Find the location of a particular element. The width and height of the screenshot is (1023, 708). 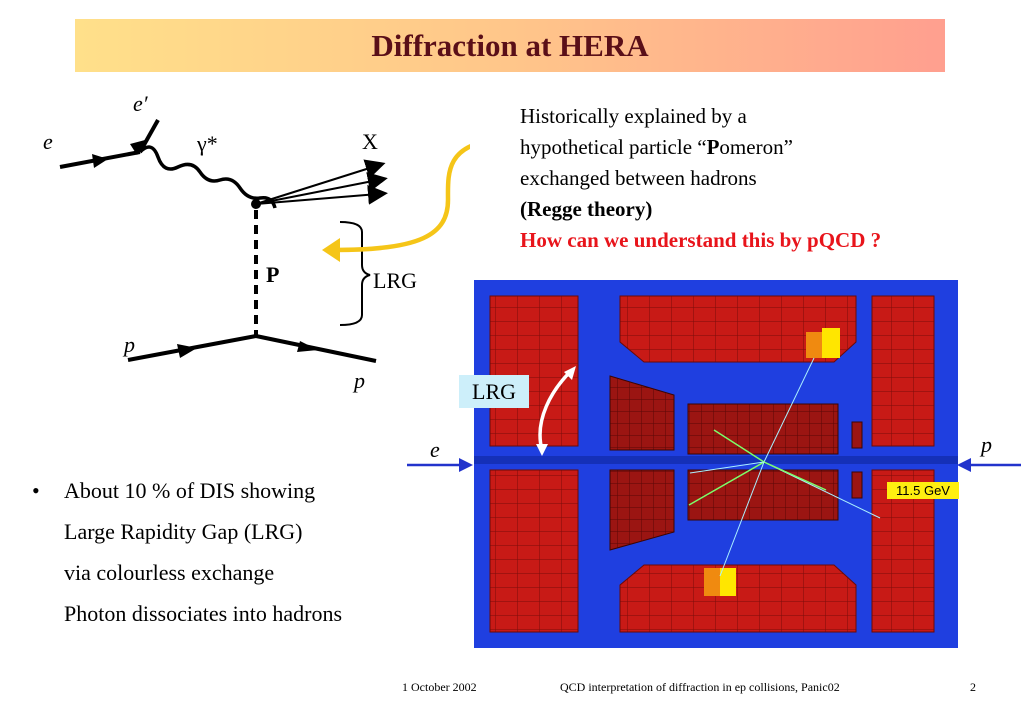

bullet-line-1: About 10 % of DIS showing is located at coordinates (190, 490).